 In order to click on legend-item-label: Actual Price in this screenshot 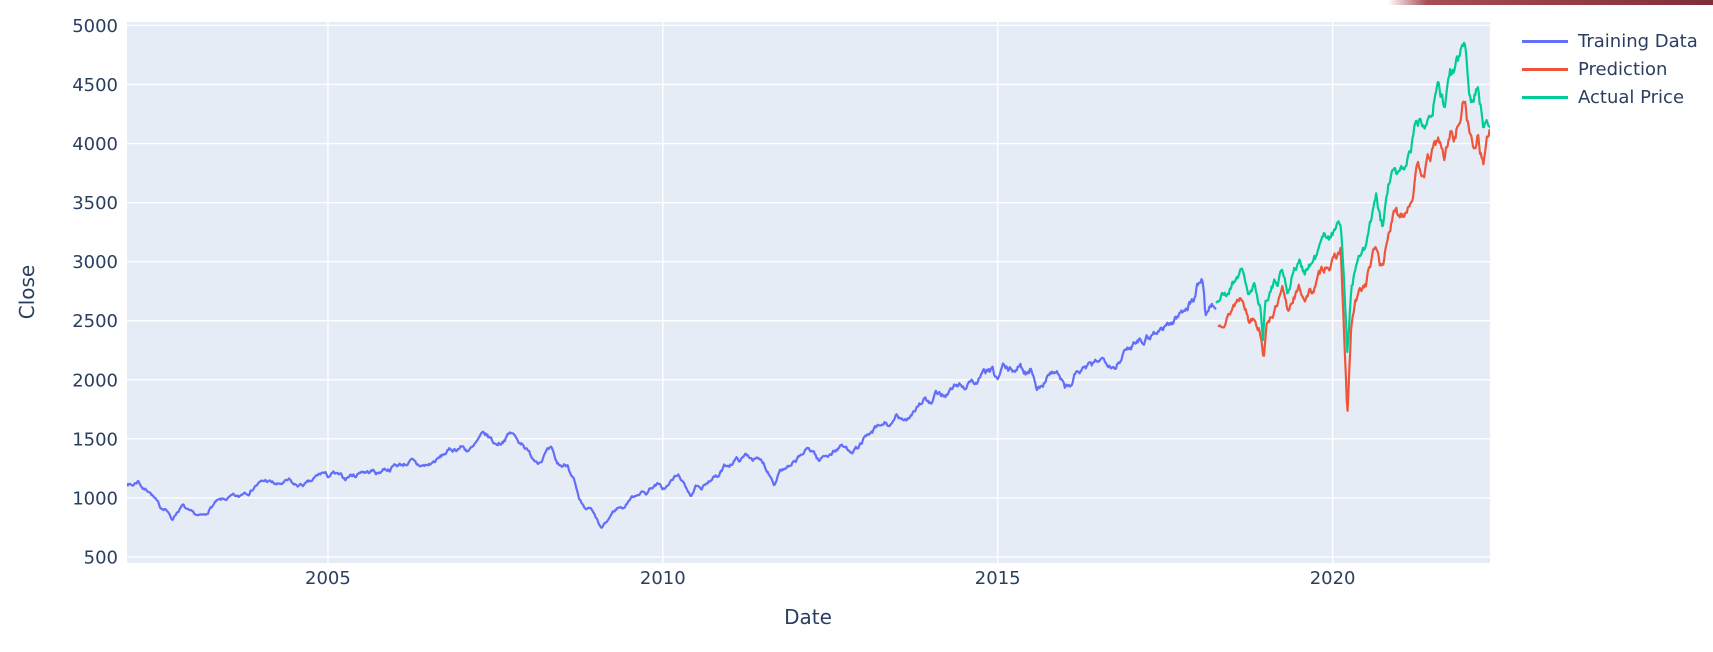, I will do `click(1631, 97)`.